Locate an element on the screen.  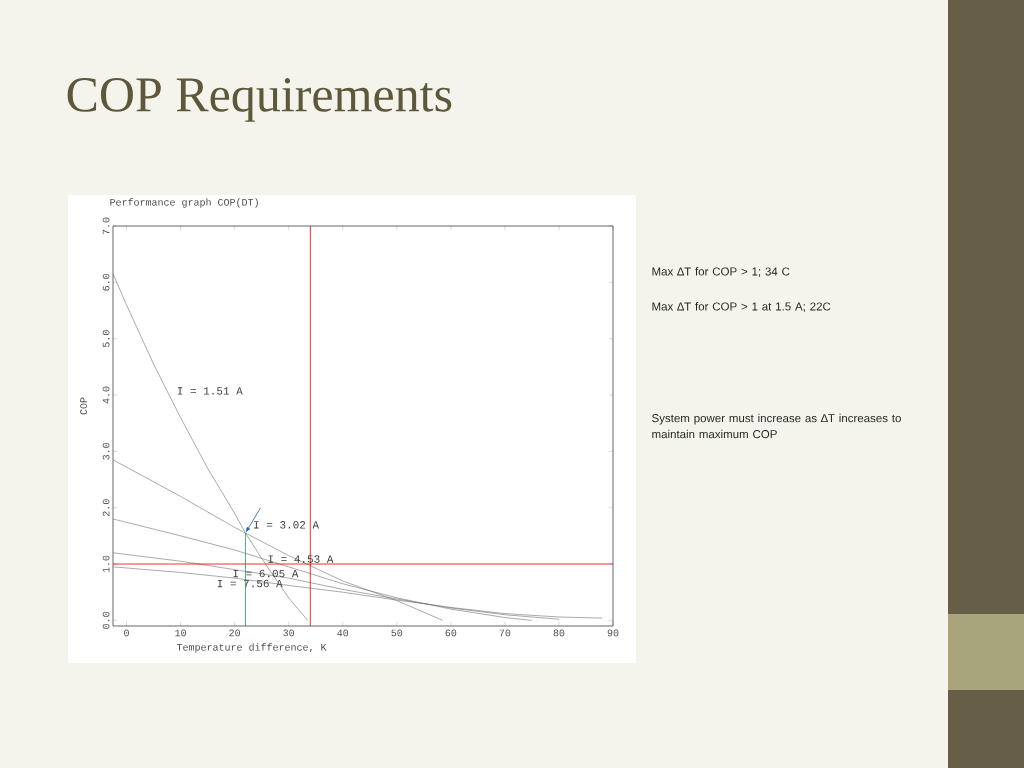
x-tick-label: 30 is located at coordinates (289, 633).